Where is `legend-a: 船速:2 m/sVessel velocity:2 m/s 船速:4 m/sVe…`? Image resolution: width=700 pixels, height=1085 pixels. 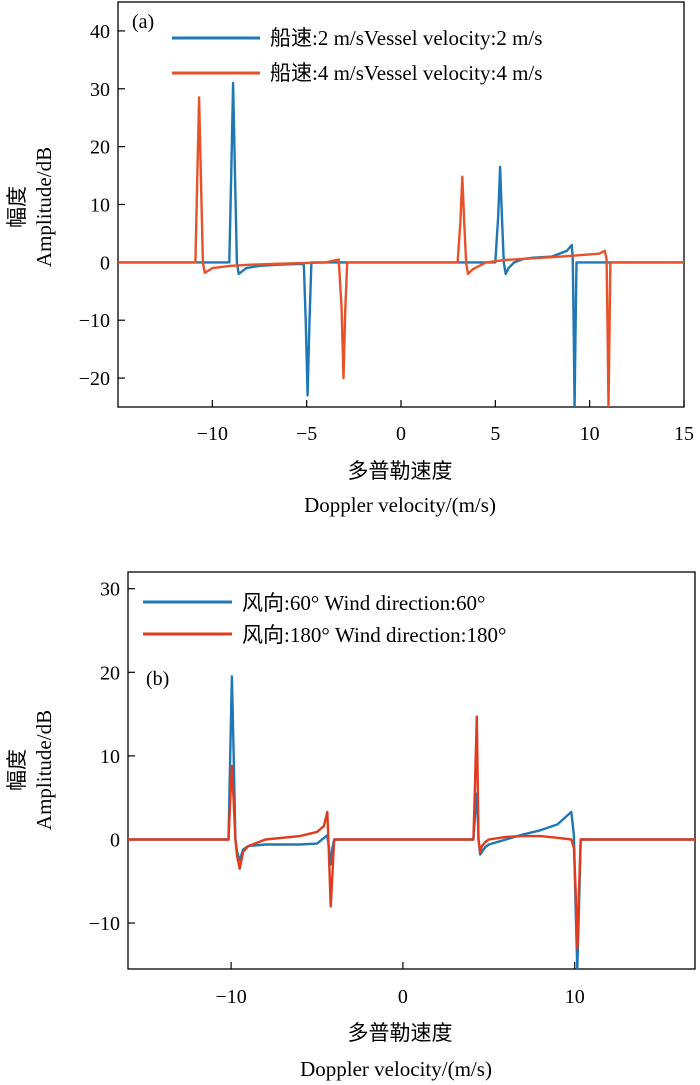 legend-a: 船速:2 m/sVessel velocity:2 m/s 船速:4 m/sVe… is located at coordinates (357, 55).